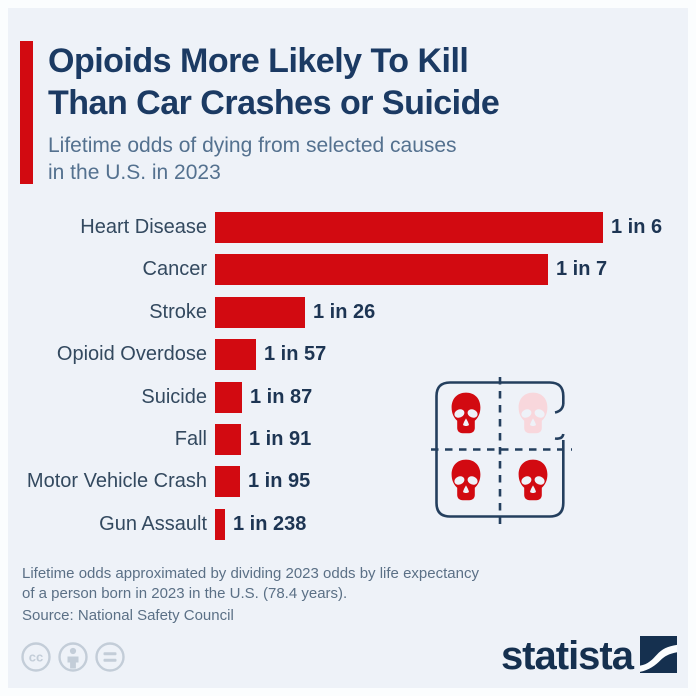  Describe the element at coordinates (637, 227) in the screenshot. I see `bar-value-label: 1 in 6` at that location.